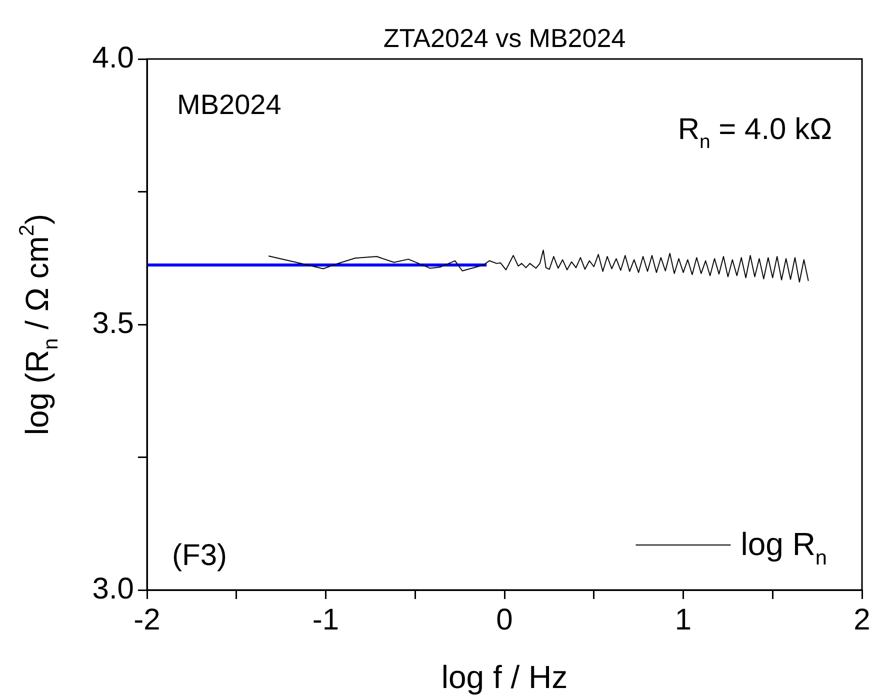 The height and width of the screenshot is (698, 875). What do you see at coordinates (147, 619) in the screenshot?
I see `x-tick-label: -2` at bounding box center [147, 619].